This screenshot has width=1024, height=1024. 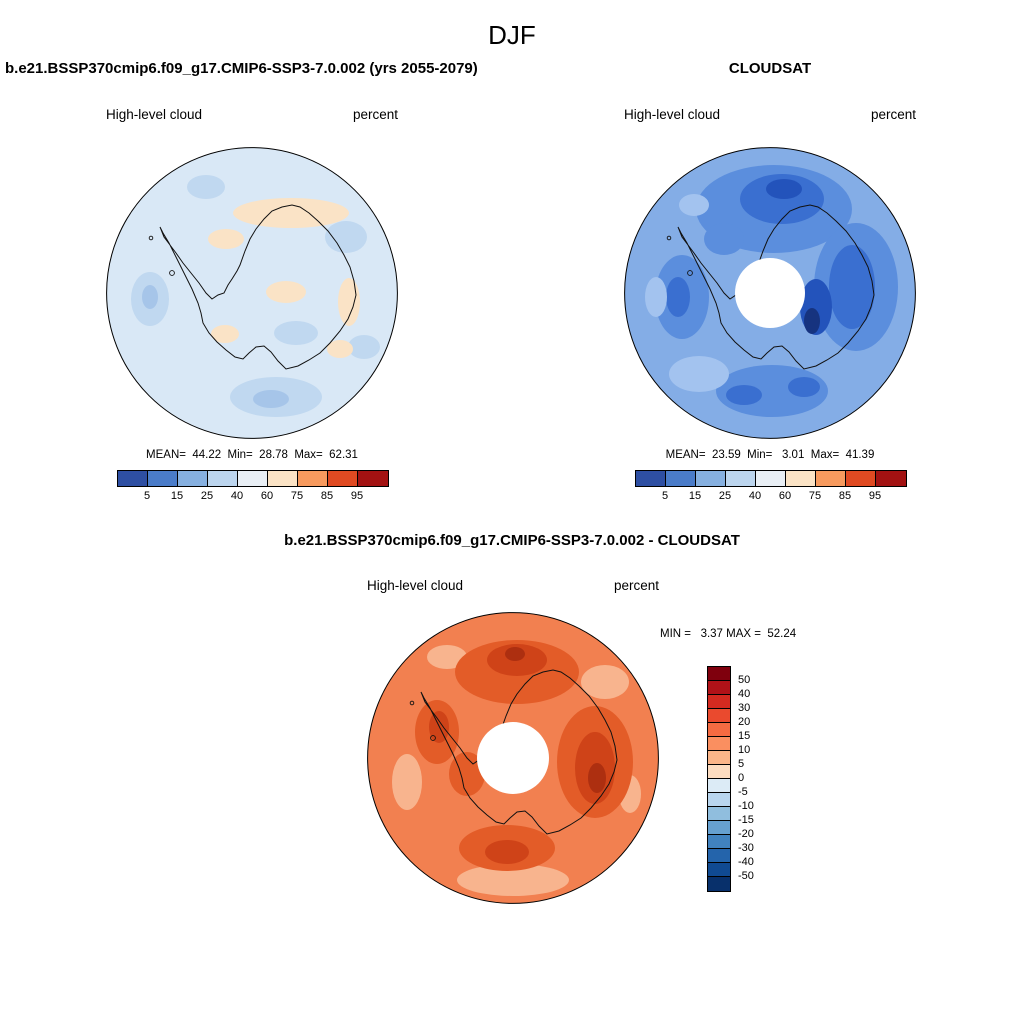 I want to click on diff-field-row: High-level cloud percent, so click(x=513, y=585).